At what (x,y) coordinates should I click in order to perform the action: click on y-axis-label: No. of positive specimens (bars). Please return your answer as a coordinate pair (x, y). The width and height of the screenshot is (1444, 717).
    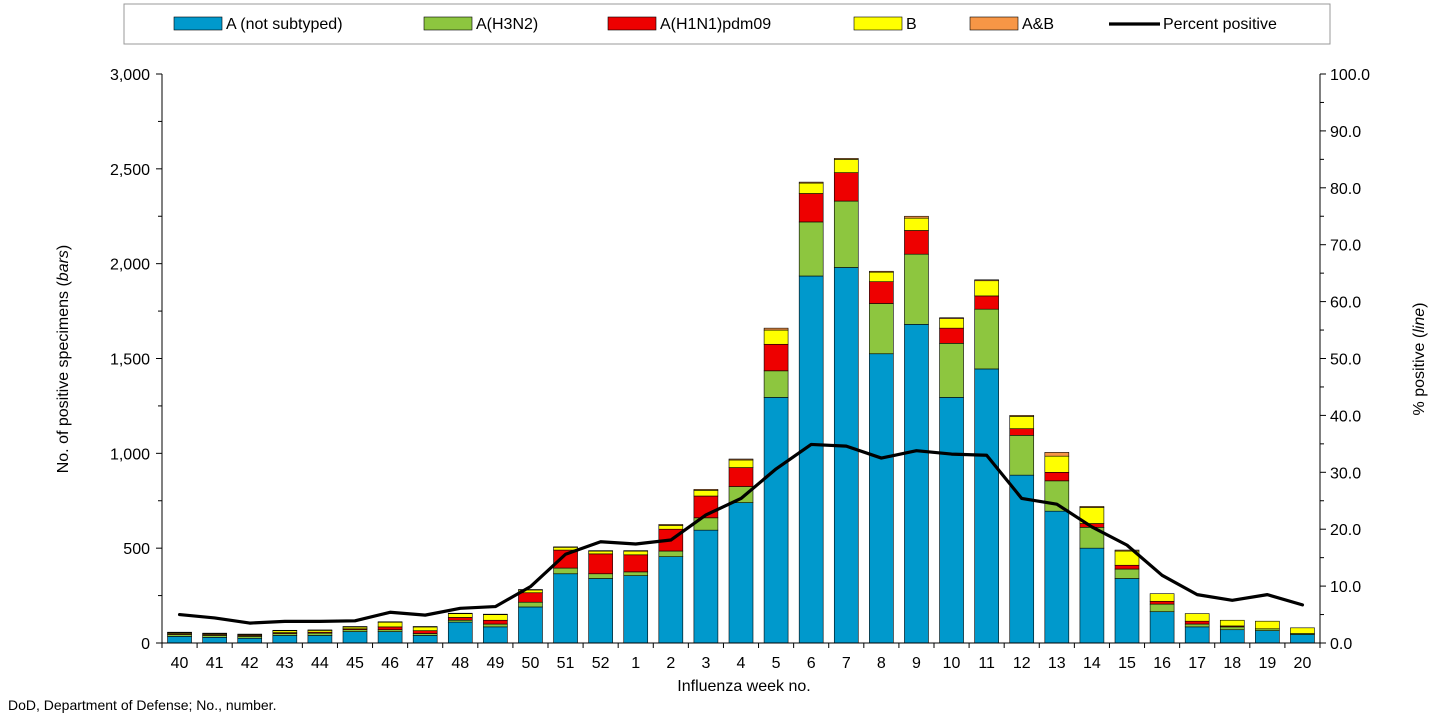
    Looking at the image, I should click on (63, 359).